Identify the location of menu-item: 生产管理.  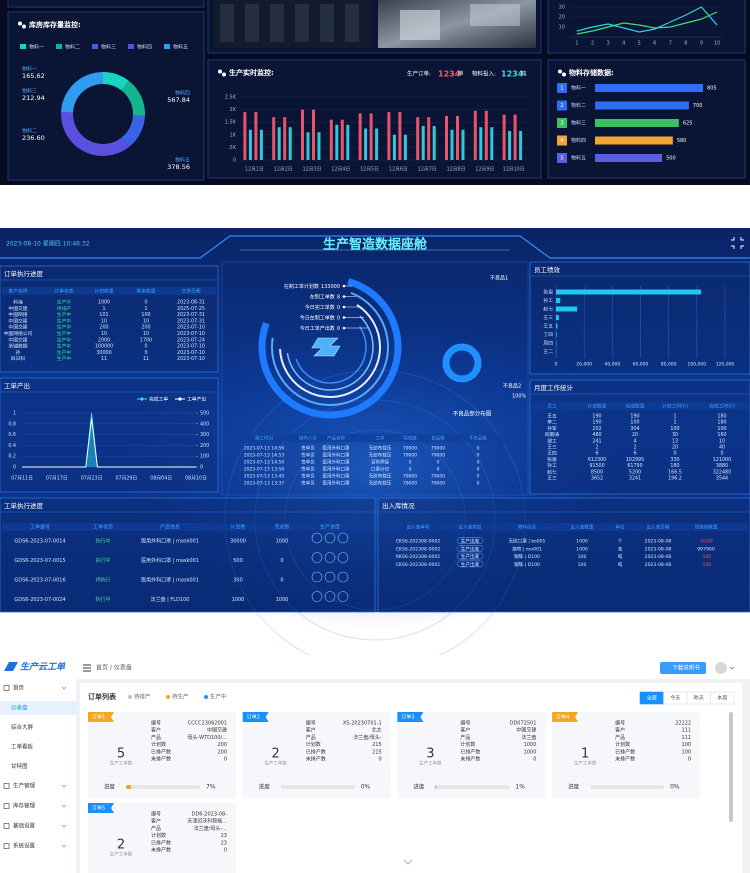
(24, 786).